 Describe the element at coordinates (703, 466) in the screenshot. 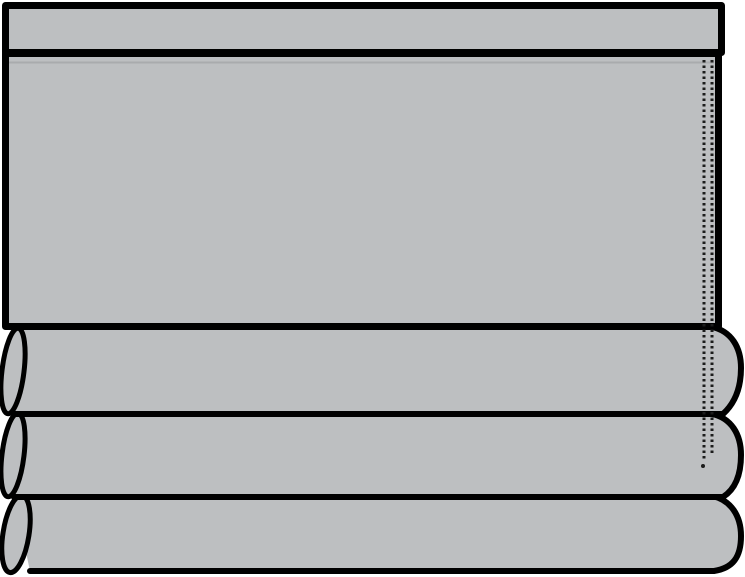

I see `cord-end-dot` at that location.